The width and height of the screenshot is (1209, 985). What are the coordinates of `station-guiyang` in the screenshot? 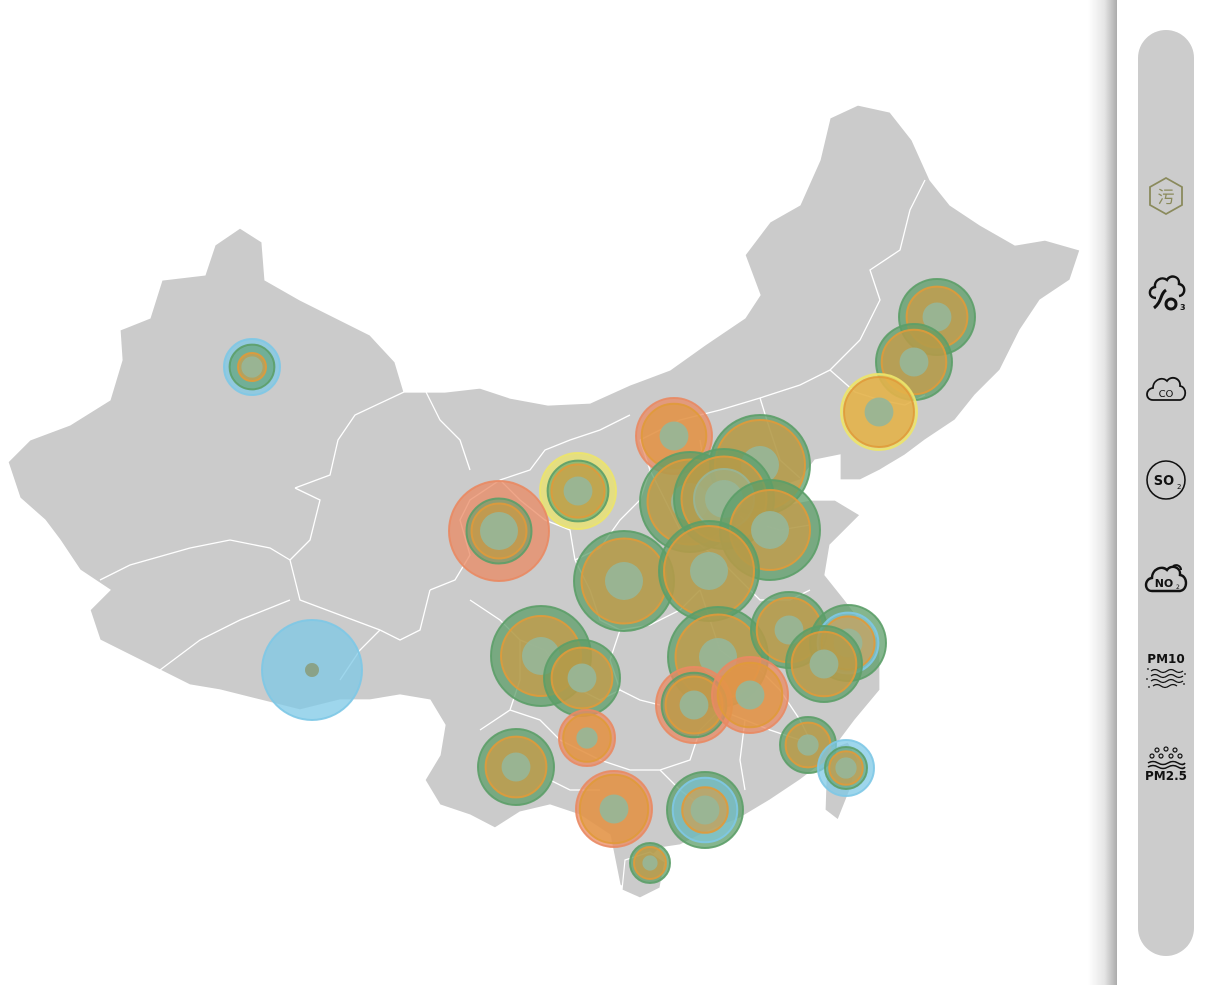 It's located at (587, 738).